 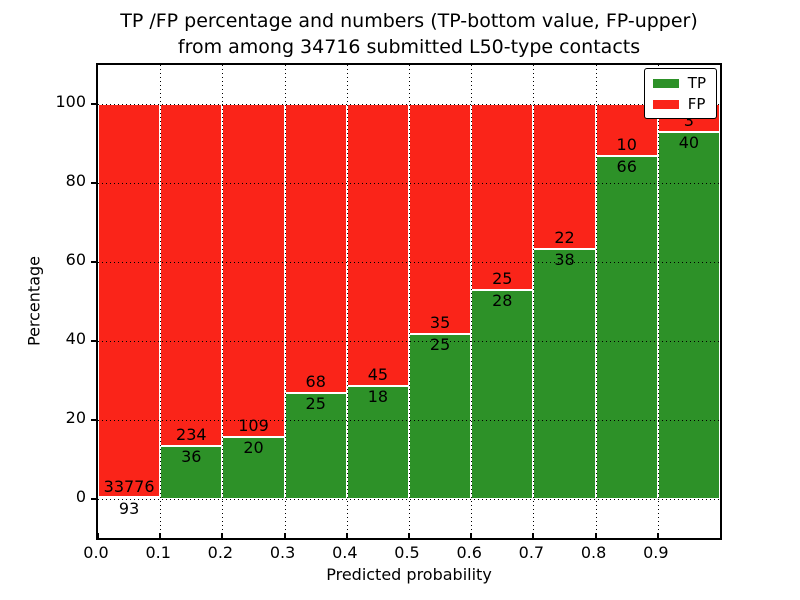 I want to click on tp-count-label: 40, so click(x=689, y=142).